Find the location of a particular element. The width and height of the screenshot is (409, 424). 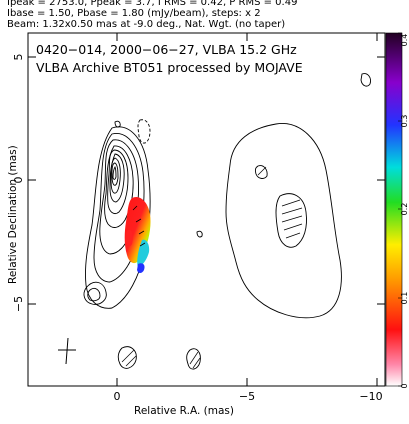

colorbar-tick-label: 0.2 is located at coordinates (404, 209).